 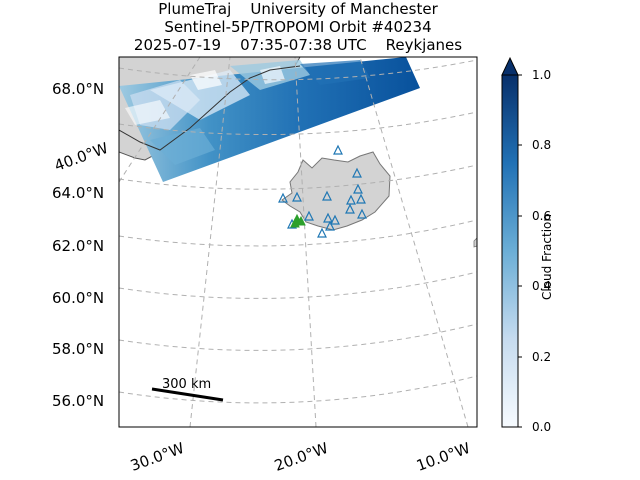 I want to click on colorbar-title: Cloud Fraction, so click(x=547, y=257).